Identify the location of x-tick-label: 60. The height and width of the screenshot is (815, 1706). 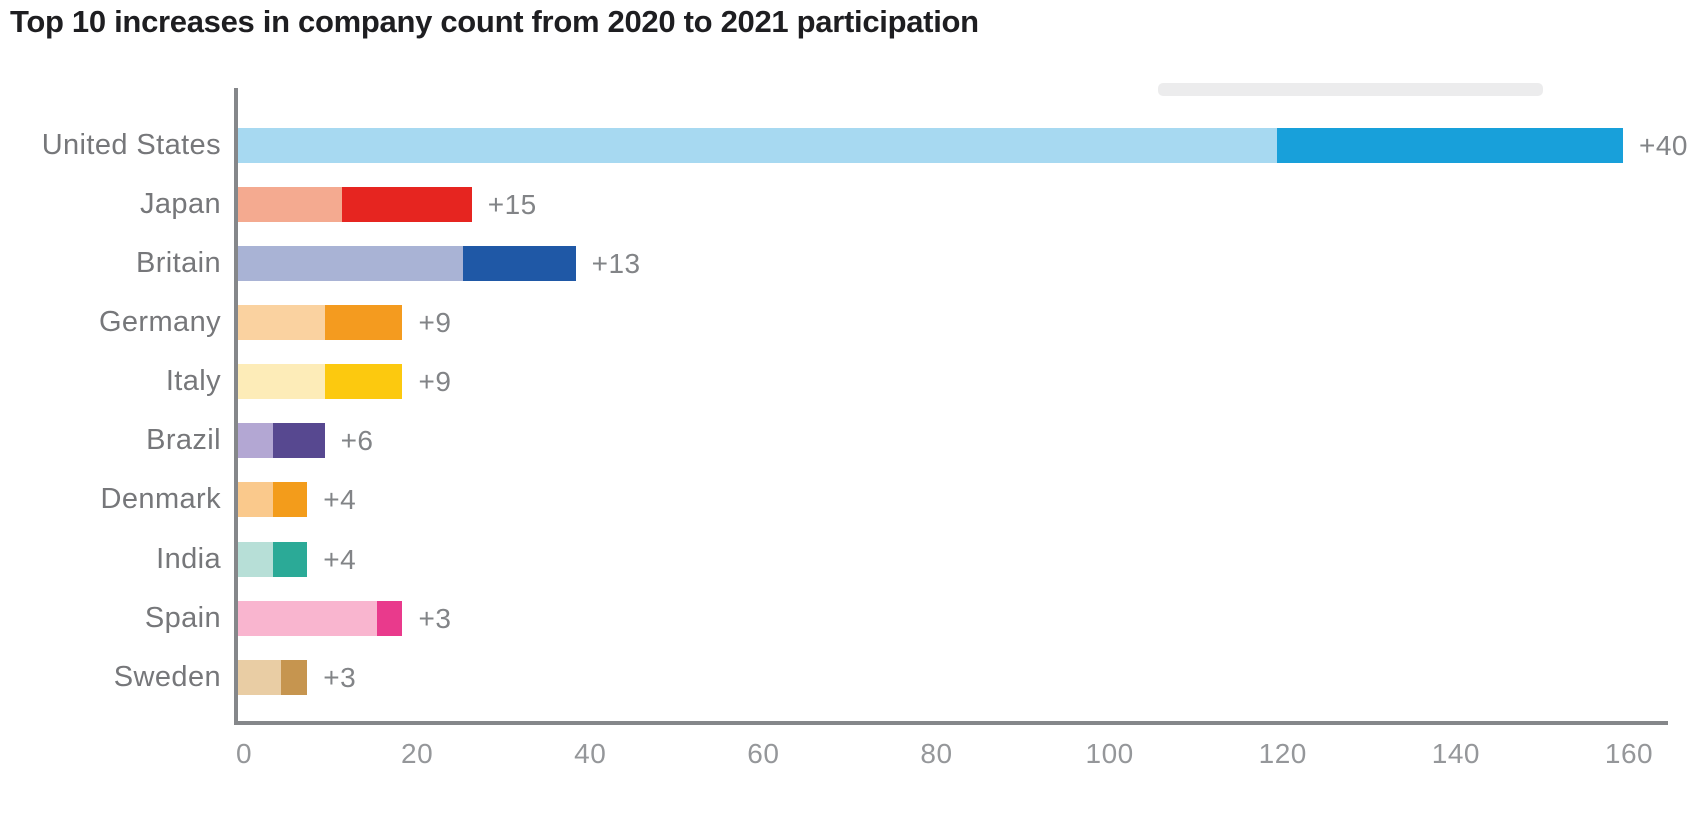
(763, 753).